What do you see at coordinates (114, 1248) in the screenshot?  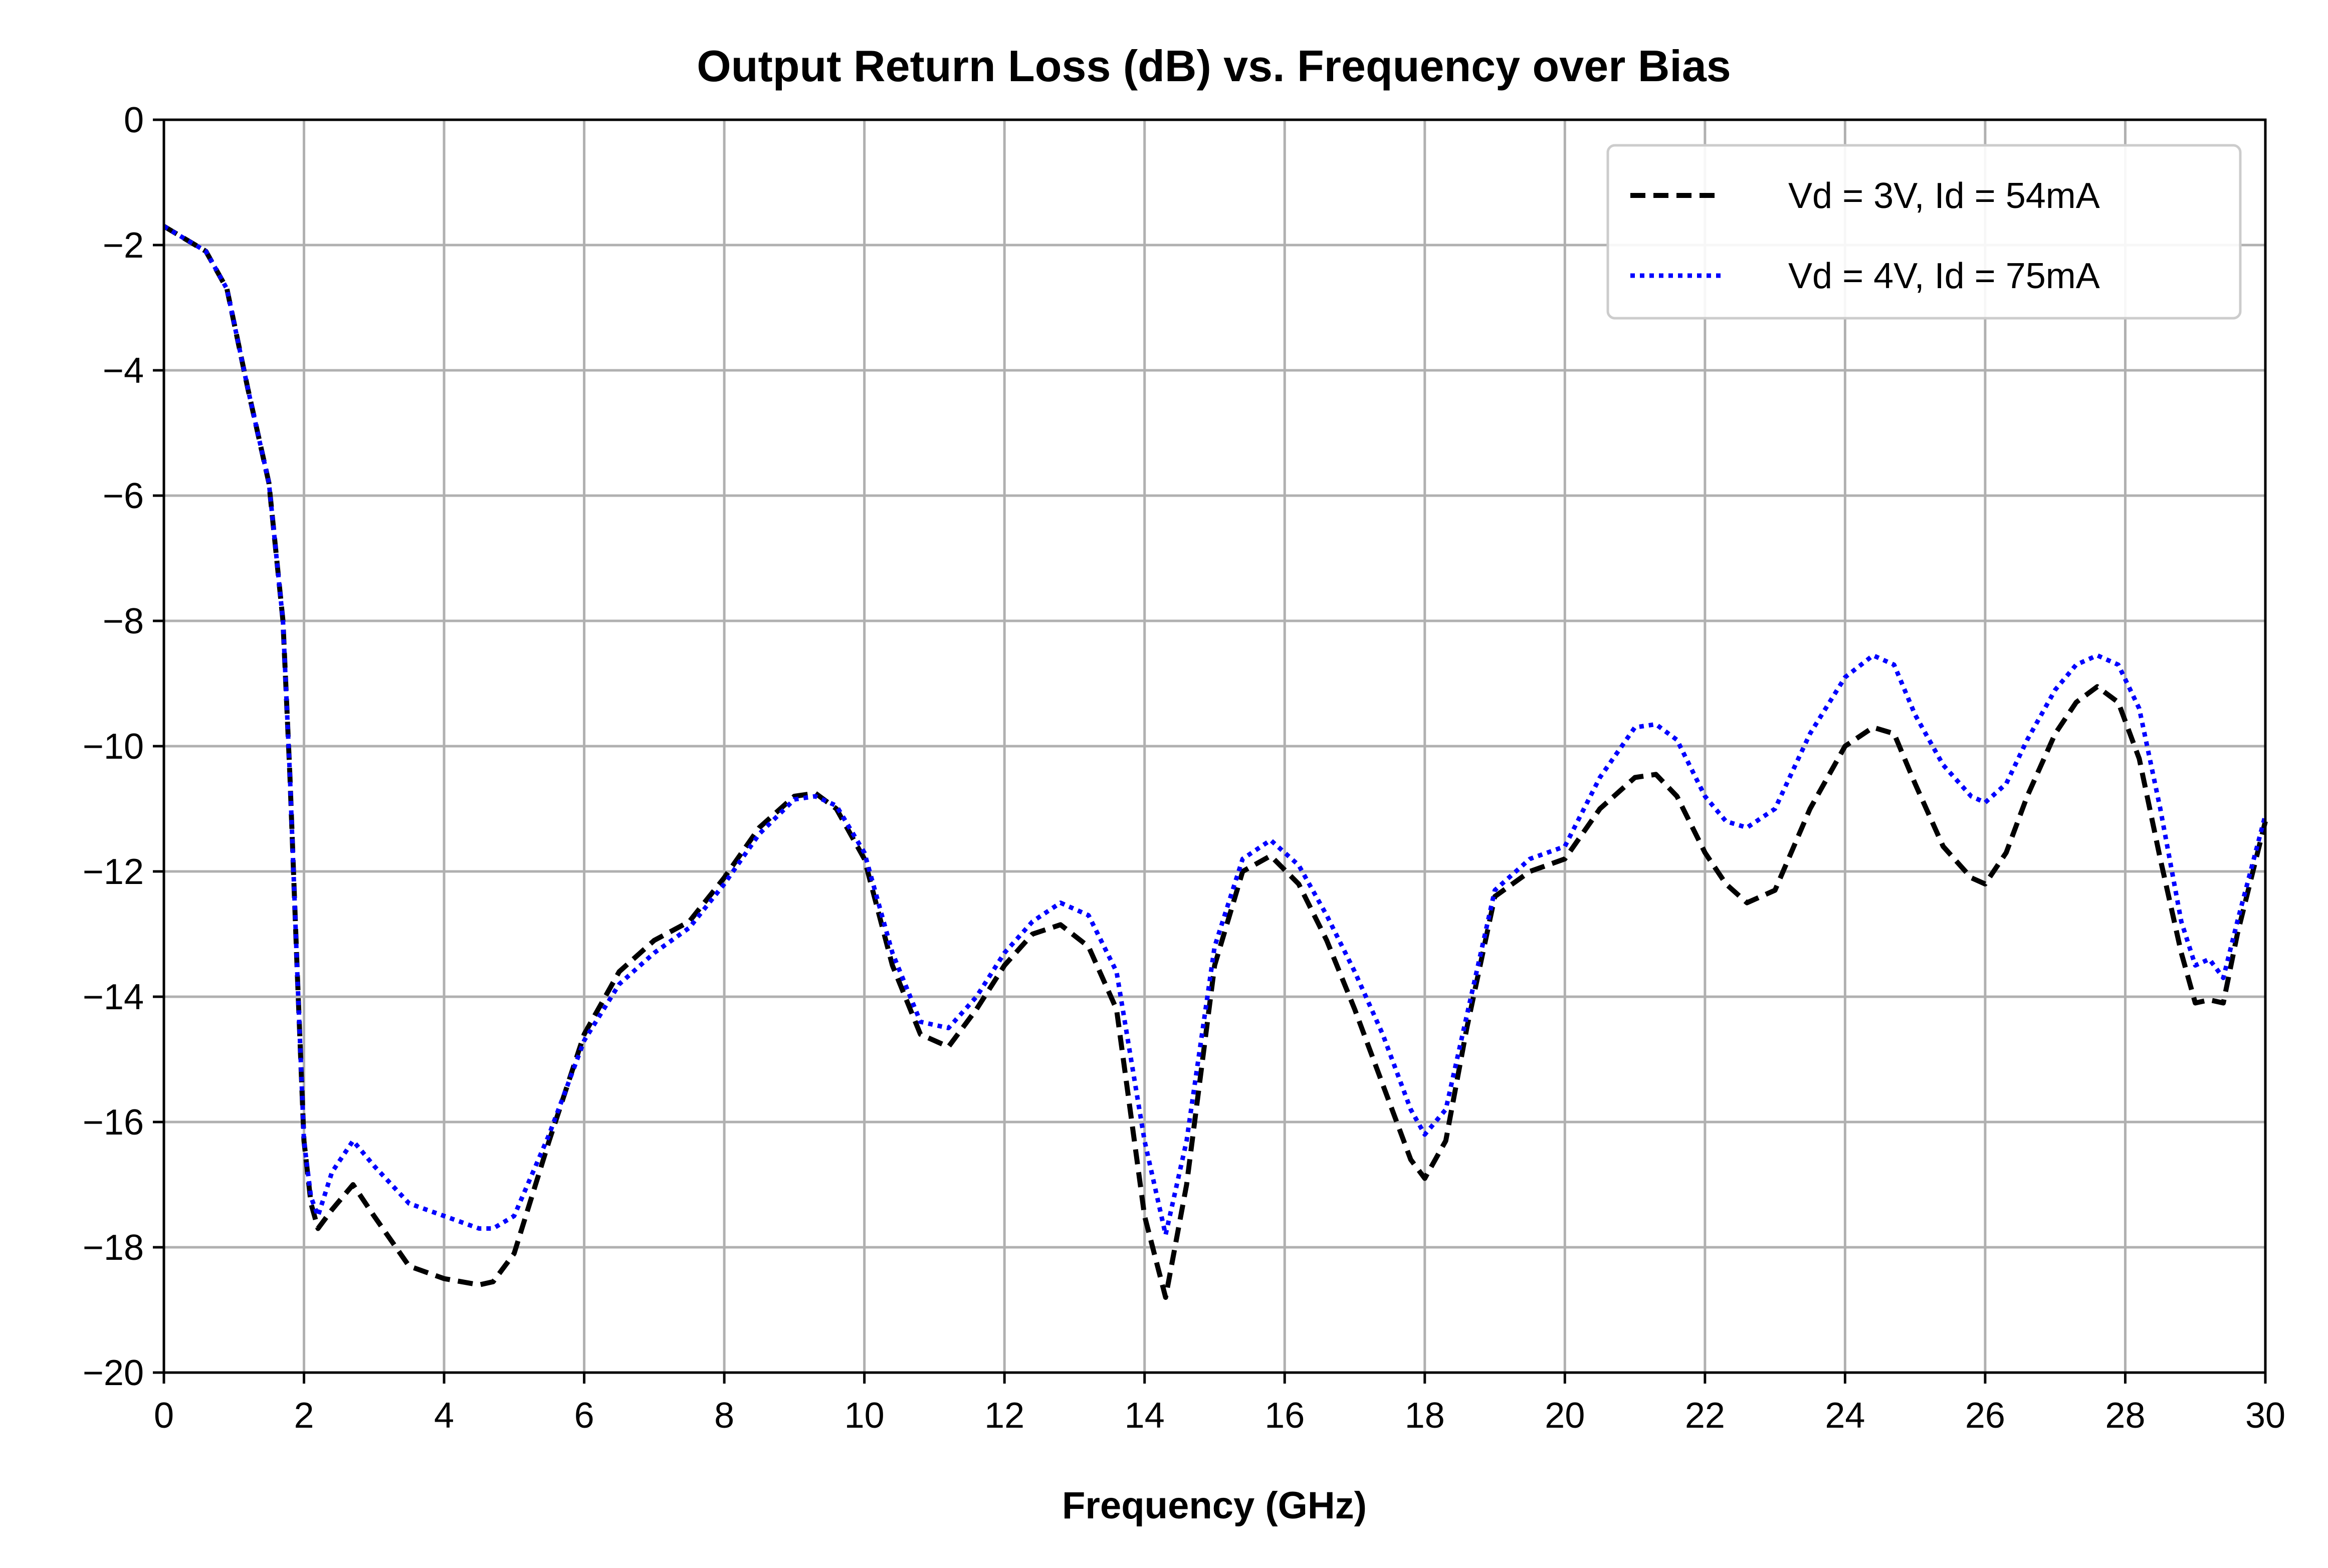 I see `y-tick-label: −18` at bounding box center [114, 1248].